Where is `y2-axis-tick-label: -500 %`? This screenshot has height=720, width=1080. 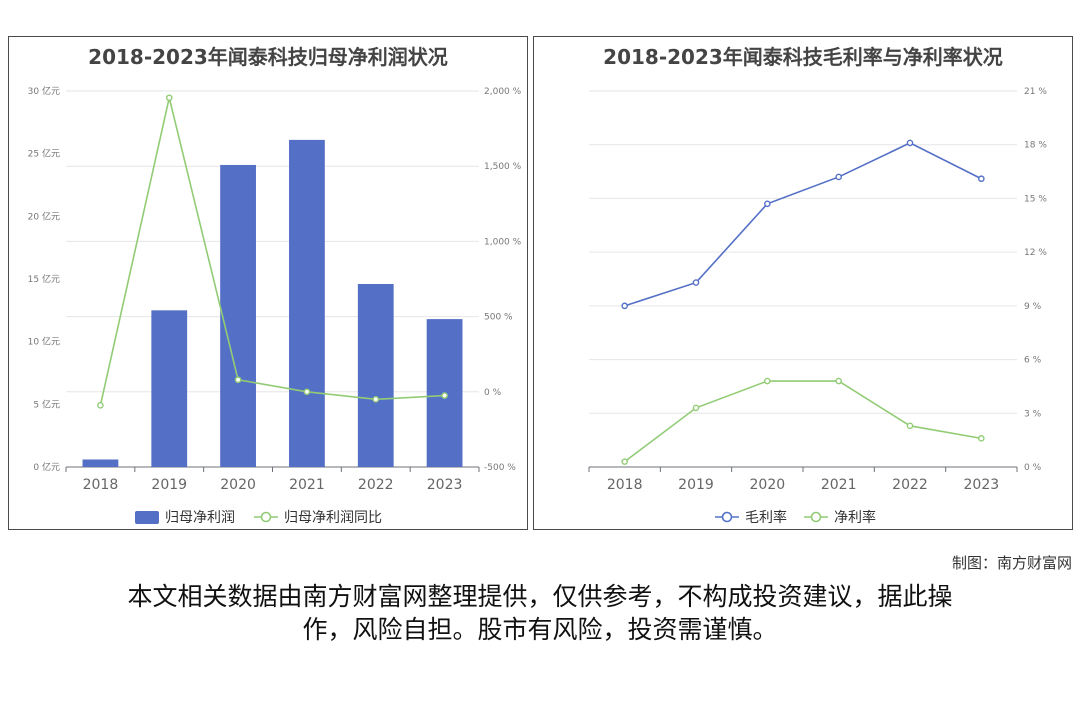 y2-axis-tick-label: -500 % is located at coordinates (500, 468).